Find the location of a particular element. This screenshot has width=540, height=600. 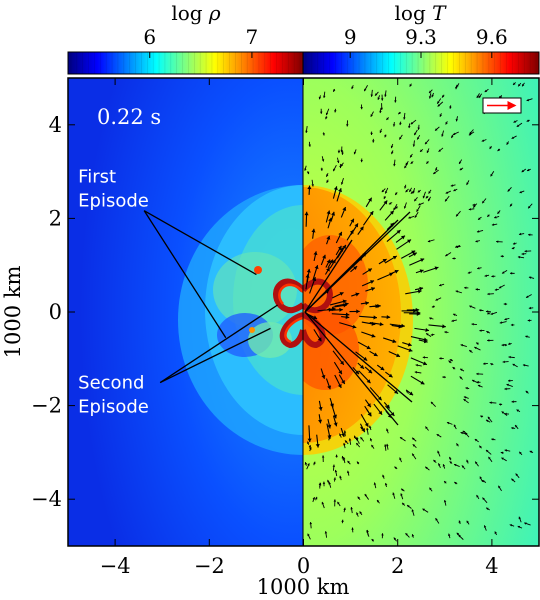

density-colorbar-bar is located at coordinates (185, 63).